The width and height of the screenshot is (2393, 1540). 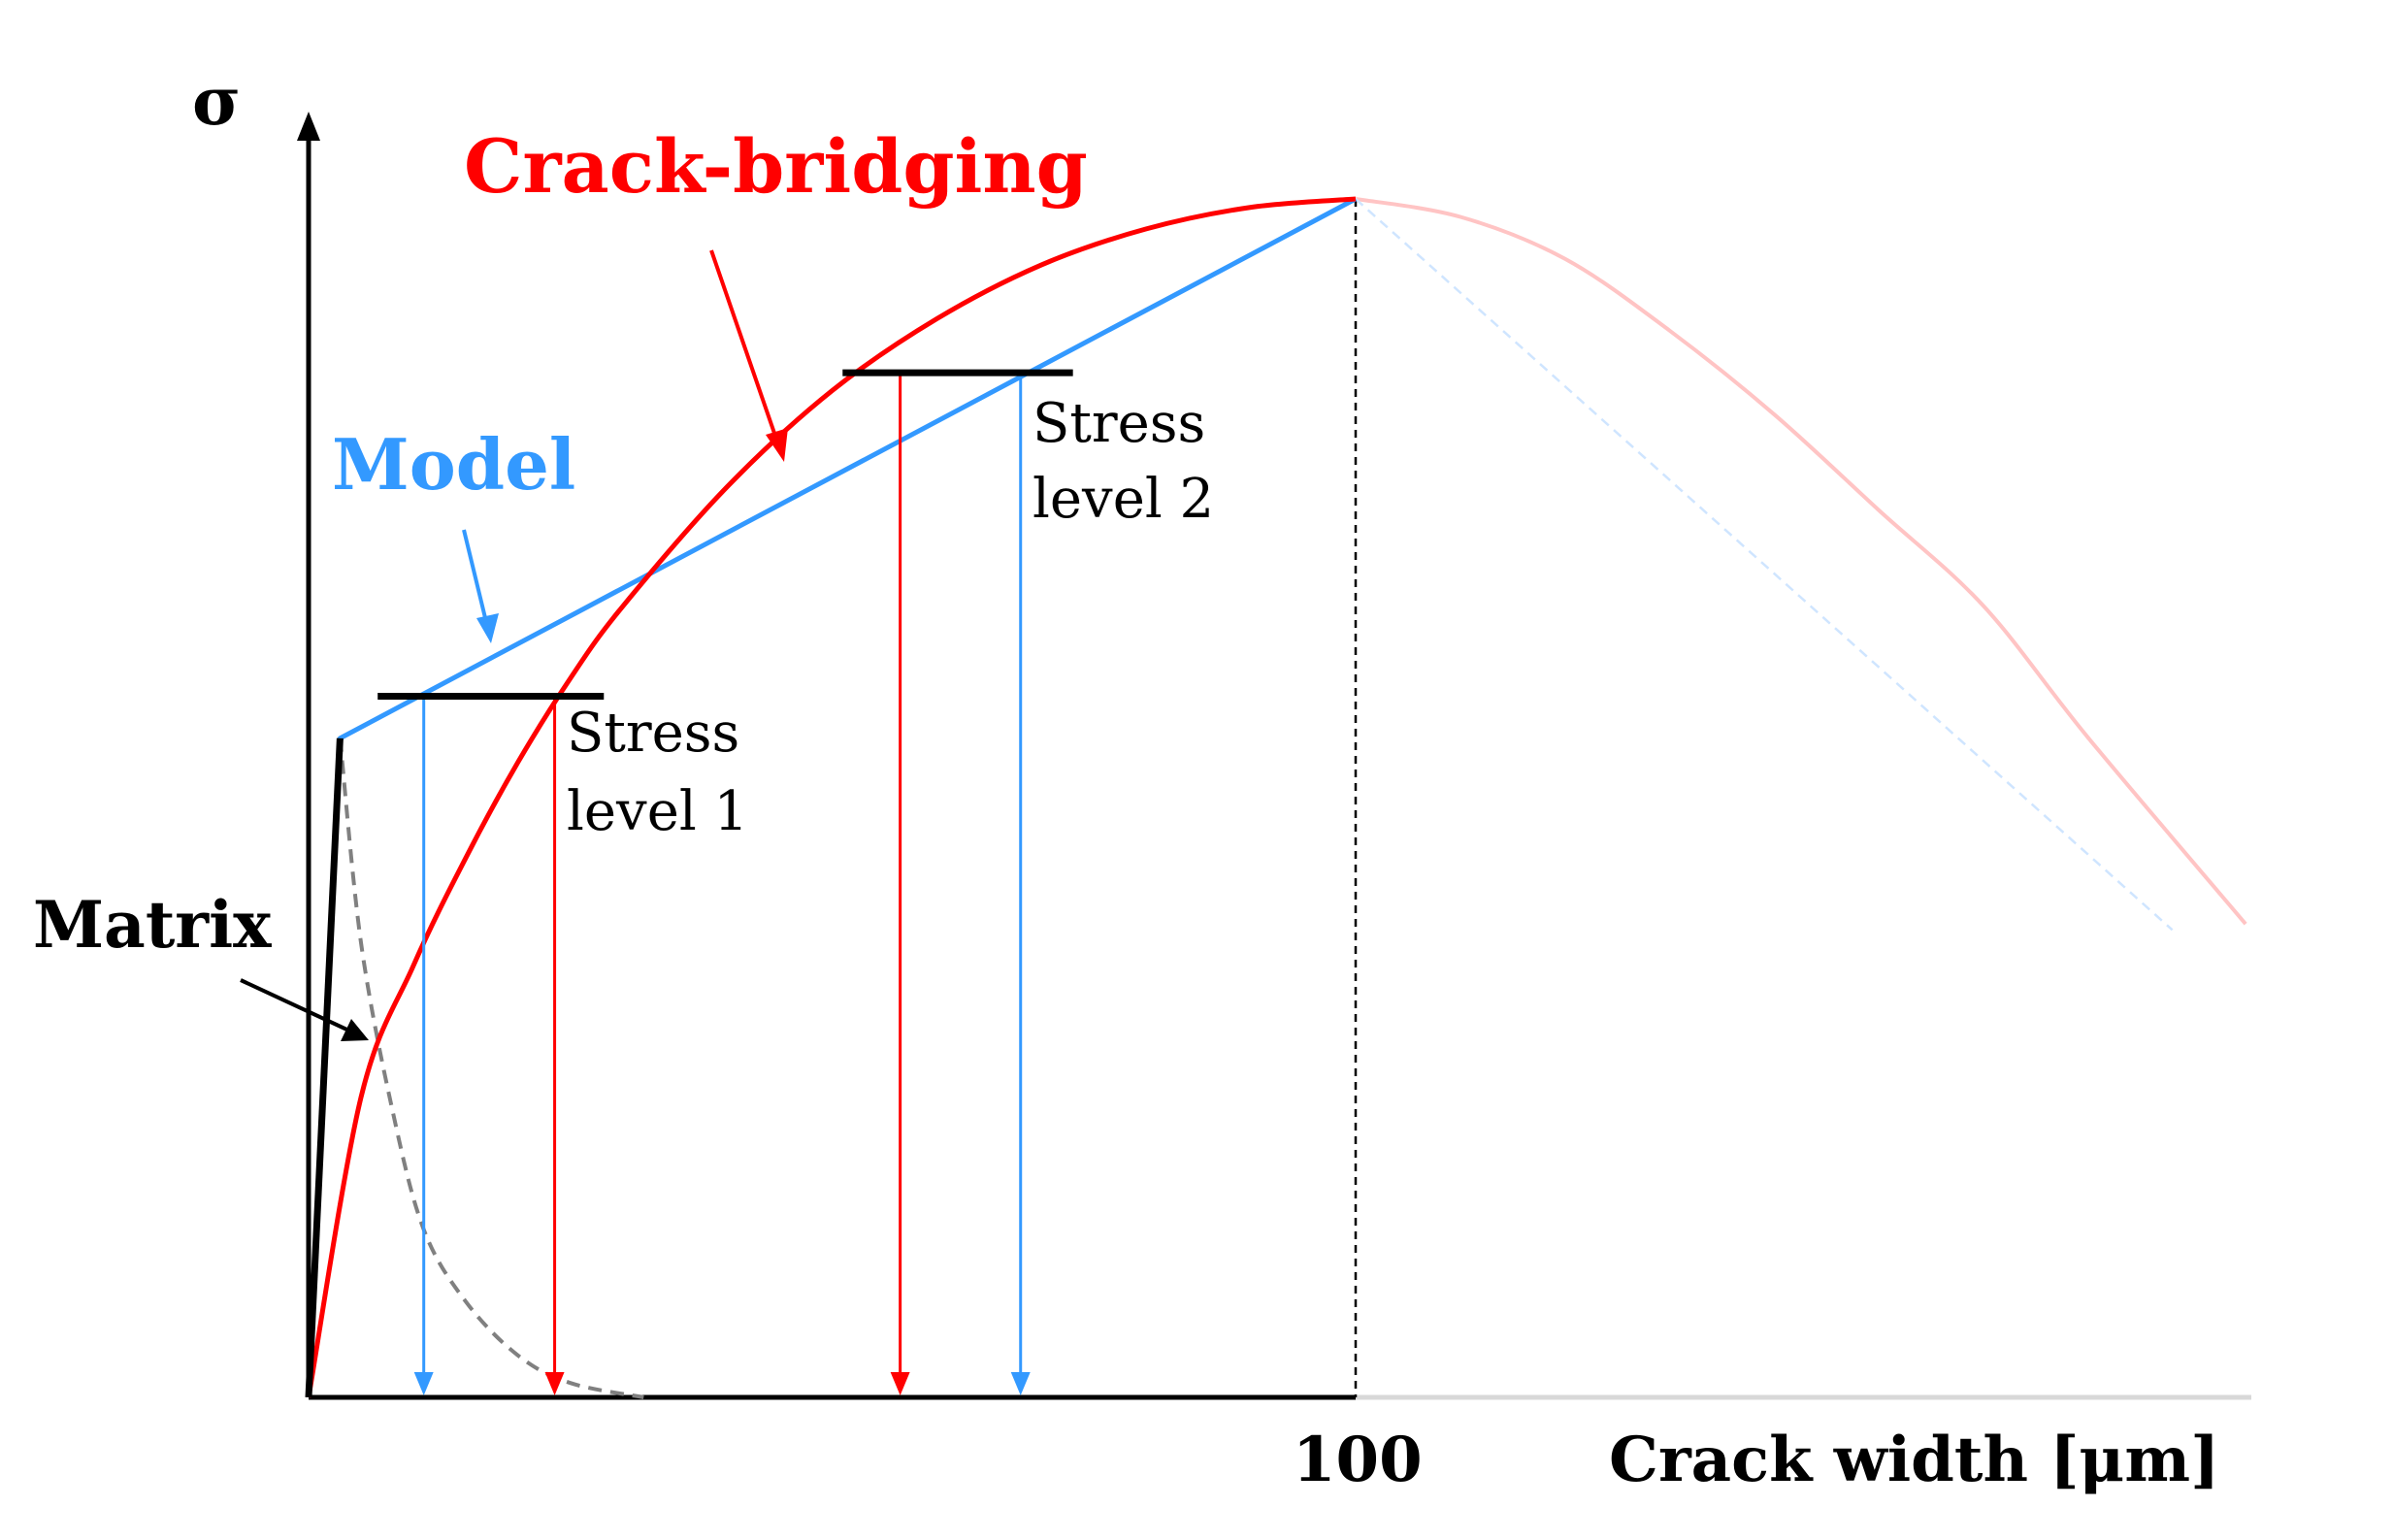 I want to click on y-axis-arrowhead, so click(x=308, y=127).